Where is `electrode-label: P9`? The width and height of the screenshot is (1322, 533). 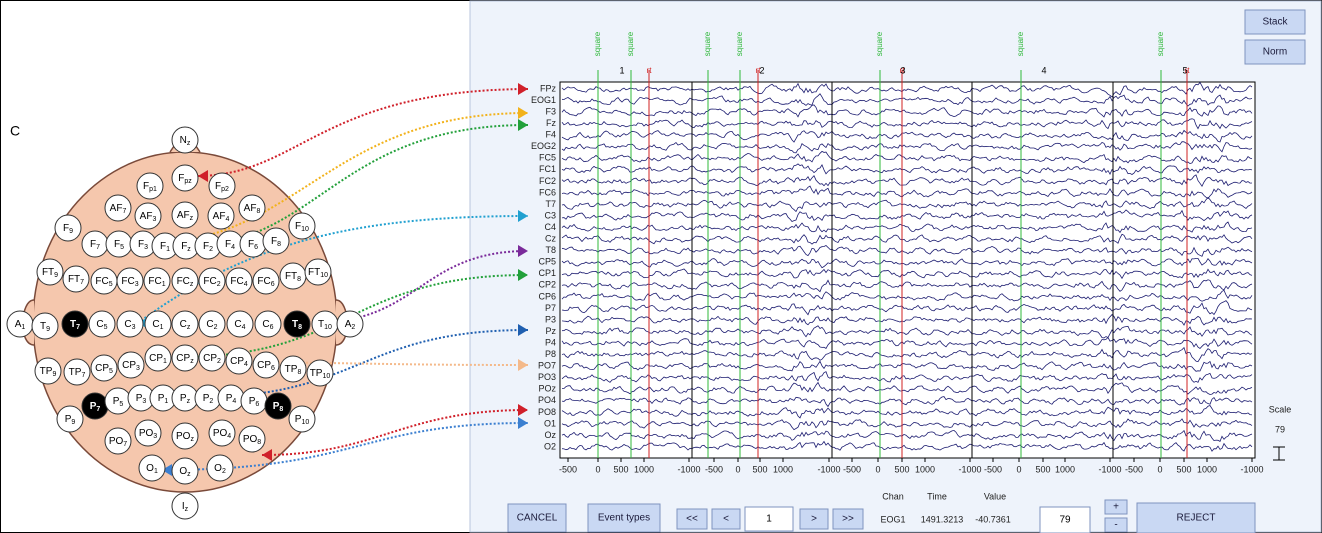
electrode-label: P9 is located at coordinates (70, 420).